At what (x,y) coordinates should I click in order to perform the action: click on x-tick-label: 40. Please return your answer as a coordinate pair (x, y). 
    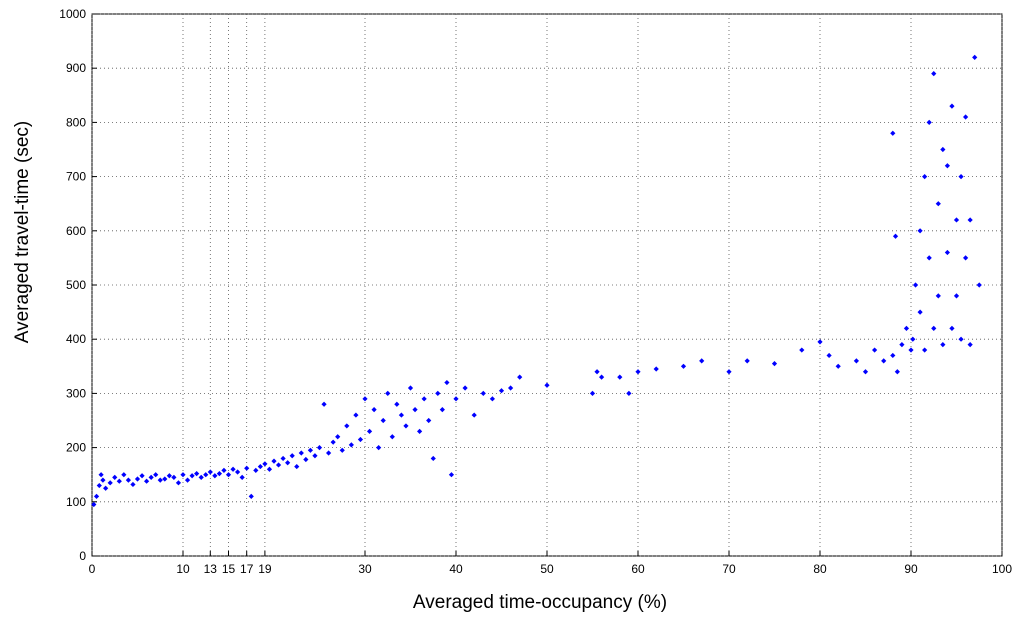
    Looking at the image, I should click on (456, 569).